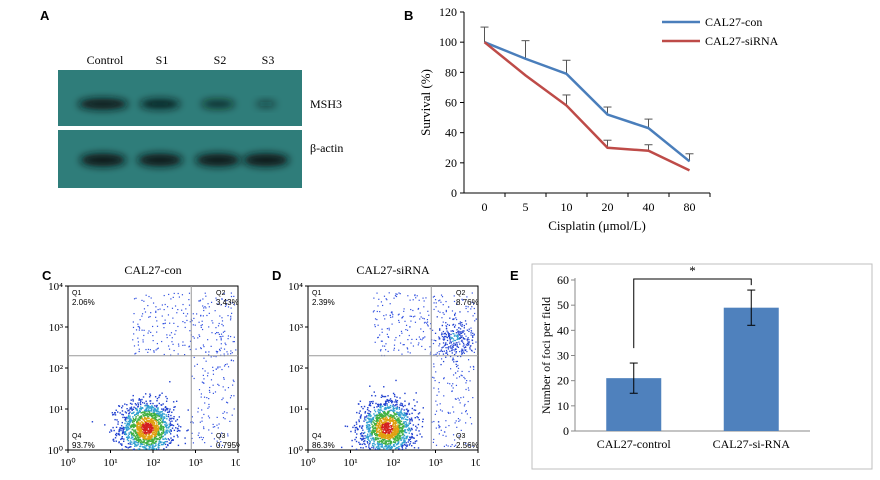 The width and height of the screenshot is (880, 480). What do you see at coordinates (409, 15) in the screenshot?
I see `panel-label-b: B` at bounding box center [409, 15].